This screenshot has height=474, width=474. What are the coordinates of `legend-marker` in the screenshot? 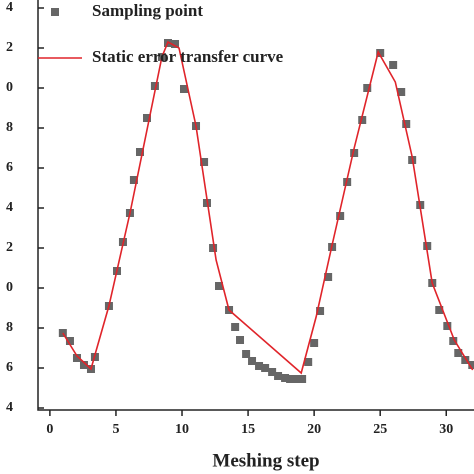 It's located at (55, 12).